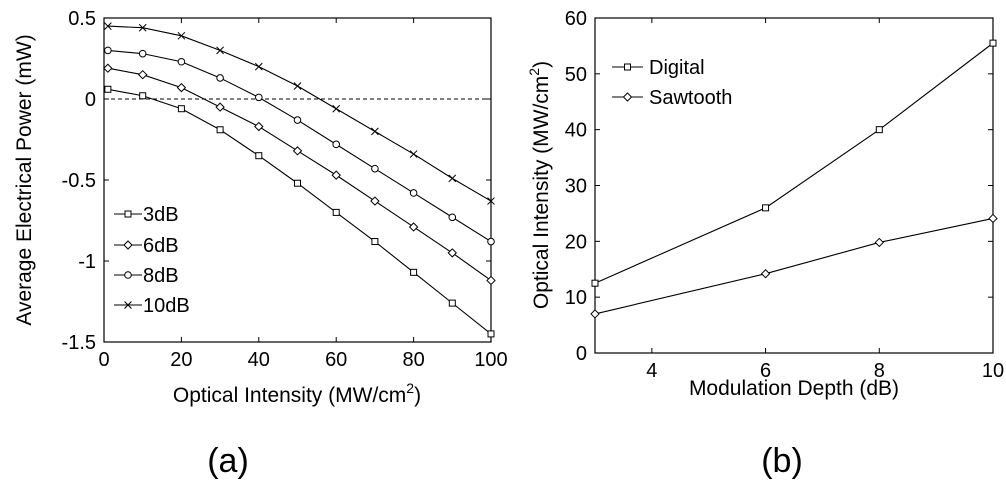  Describe the element at coordinates (79, 181) in the screenshot. I see `panel-a-y-tick-label: -0.5` at that location.